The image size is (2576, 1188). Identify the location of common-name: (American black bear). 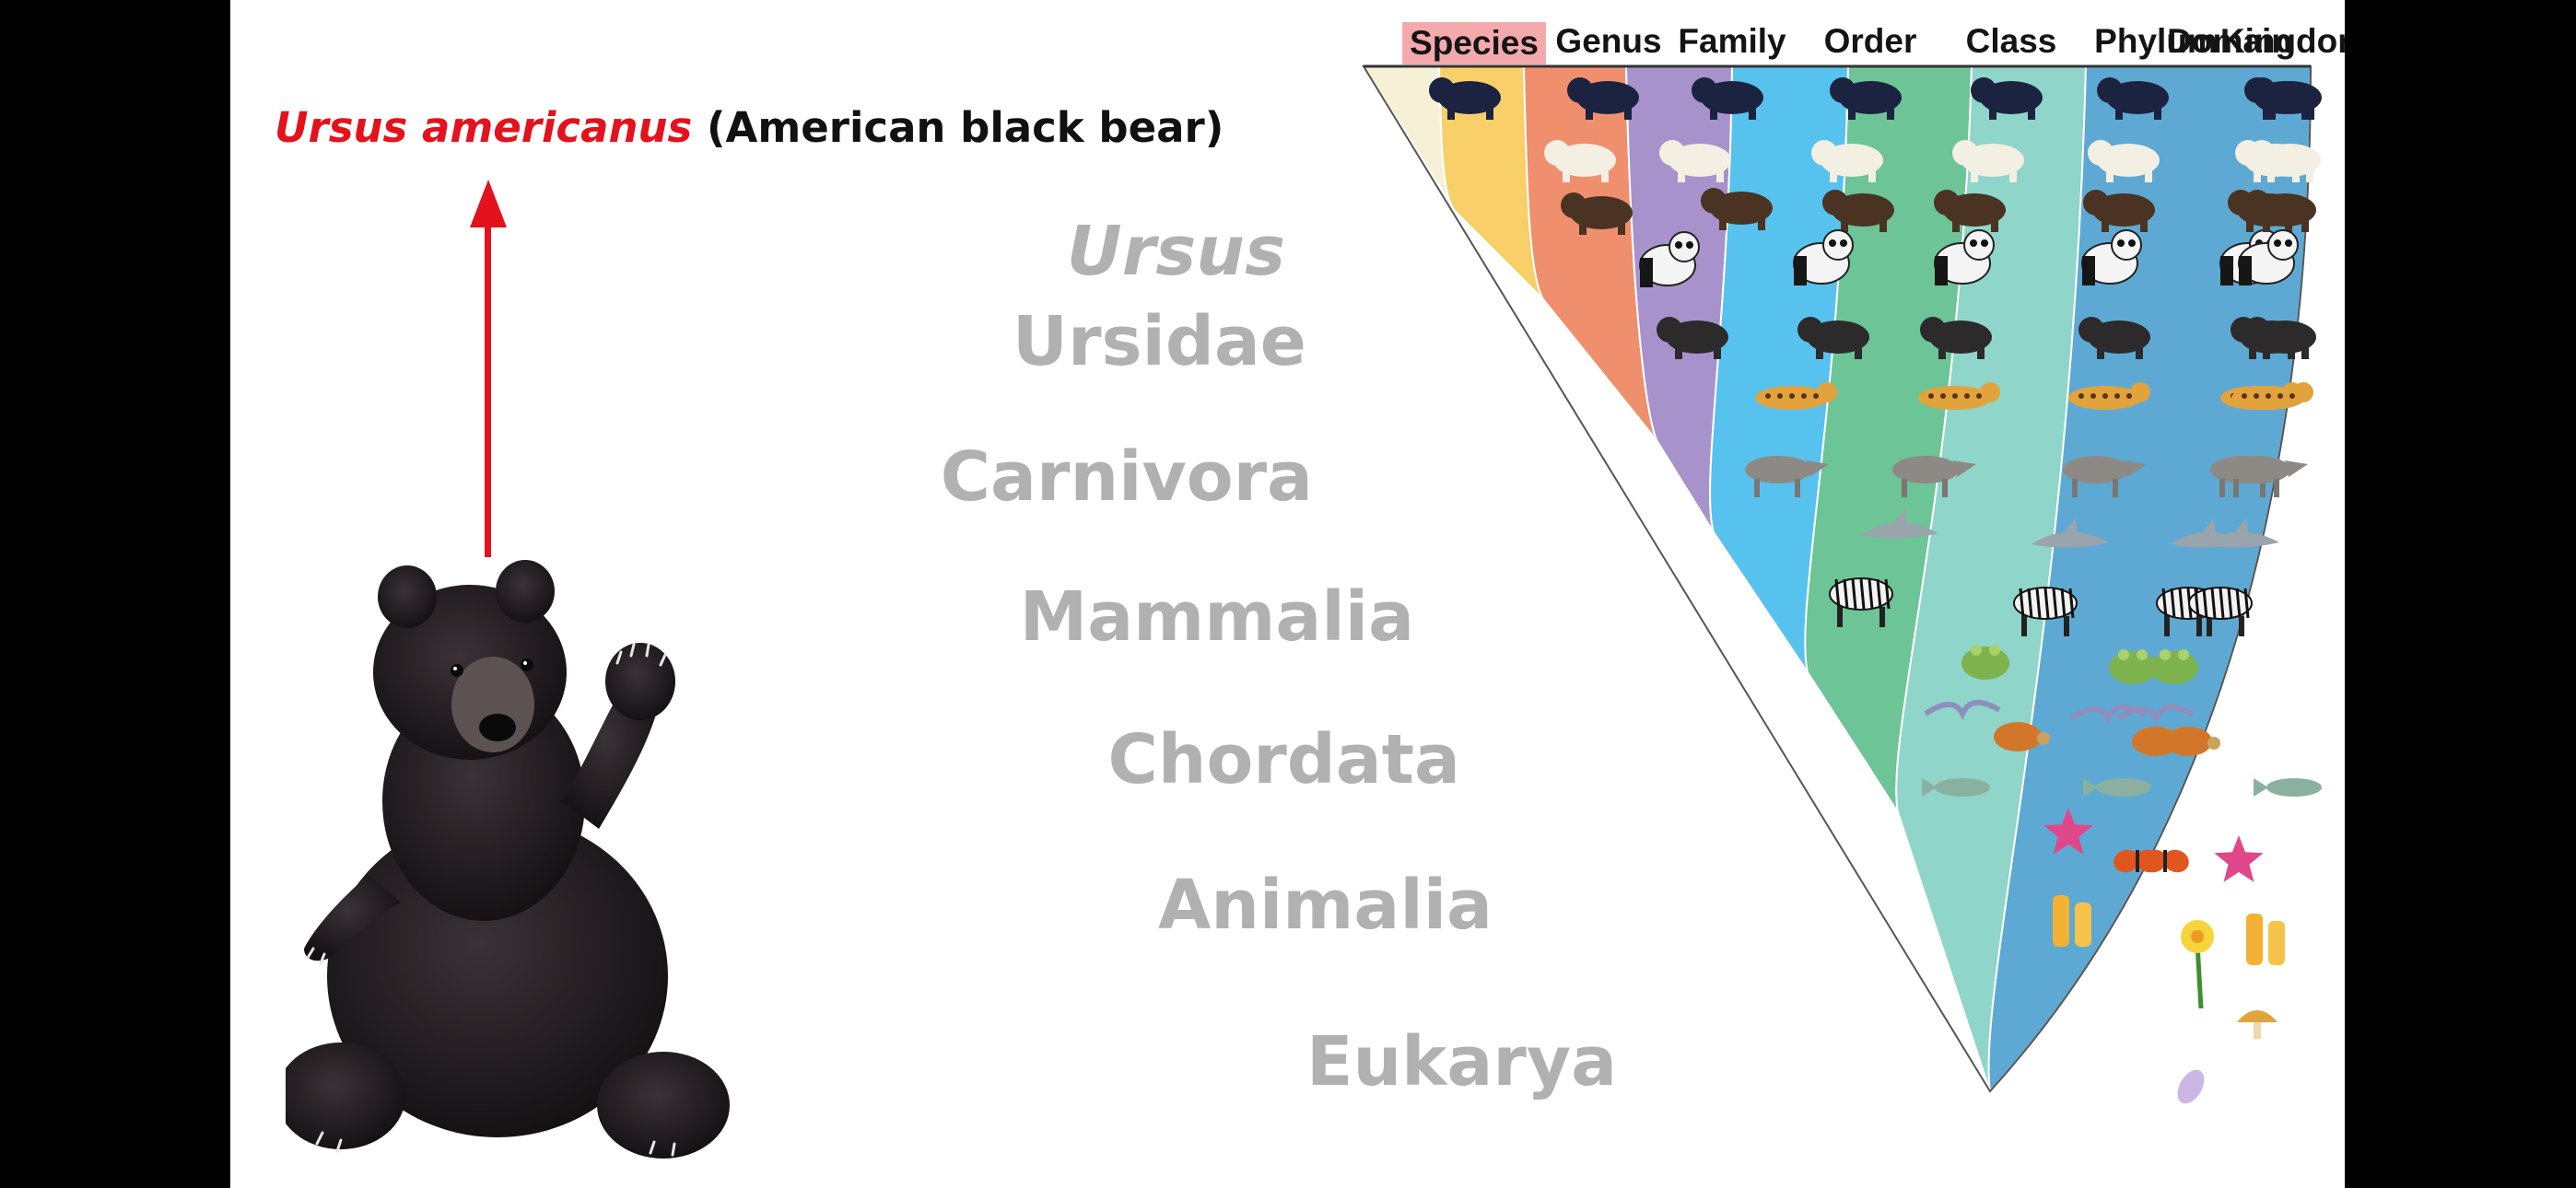
(965, 127).